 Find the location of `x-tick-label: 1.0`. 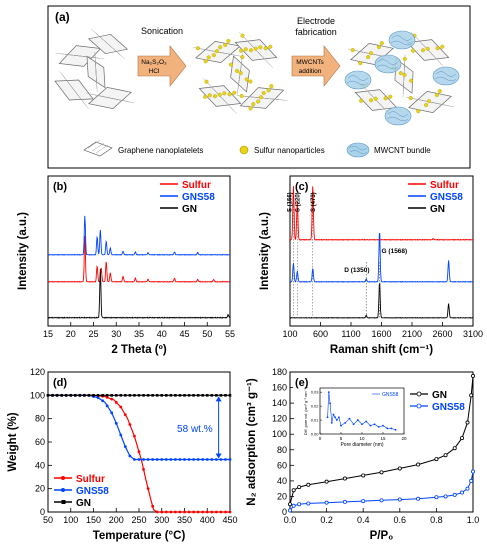

x-tick-label: 1.0 is located at coordinates (473, 520).